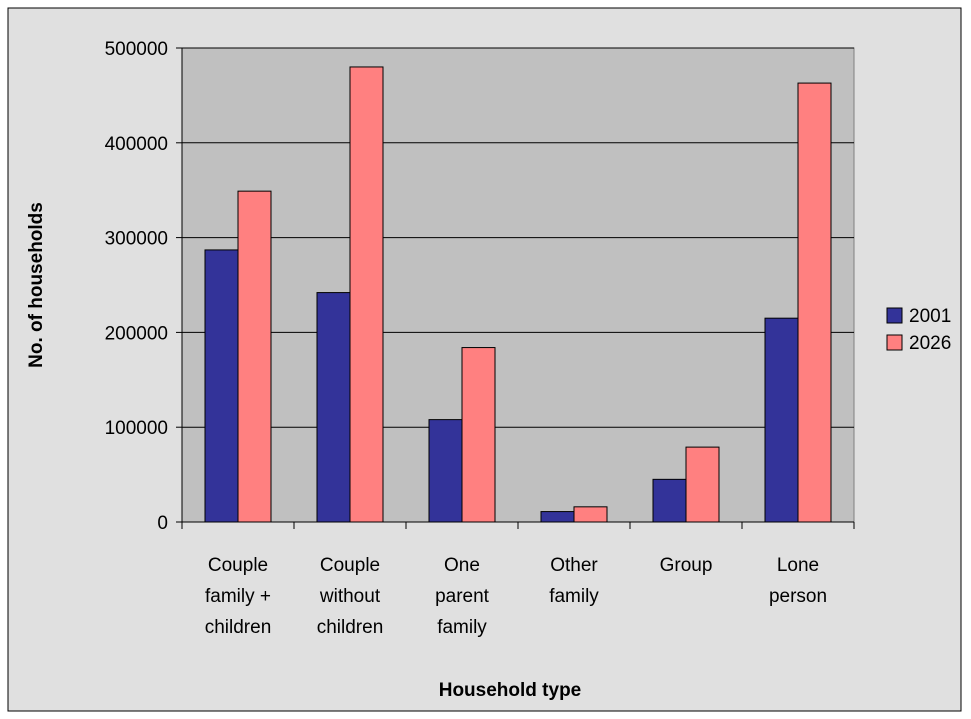 This screenshot has height=719, width=971. What do you see at coordinates (894, 342) in the screenshot?
I see `legend-swatch-2026` at bounding box center [894, 342].